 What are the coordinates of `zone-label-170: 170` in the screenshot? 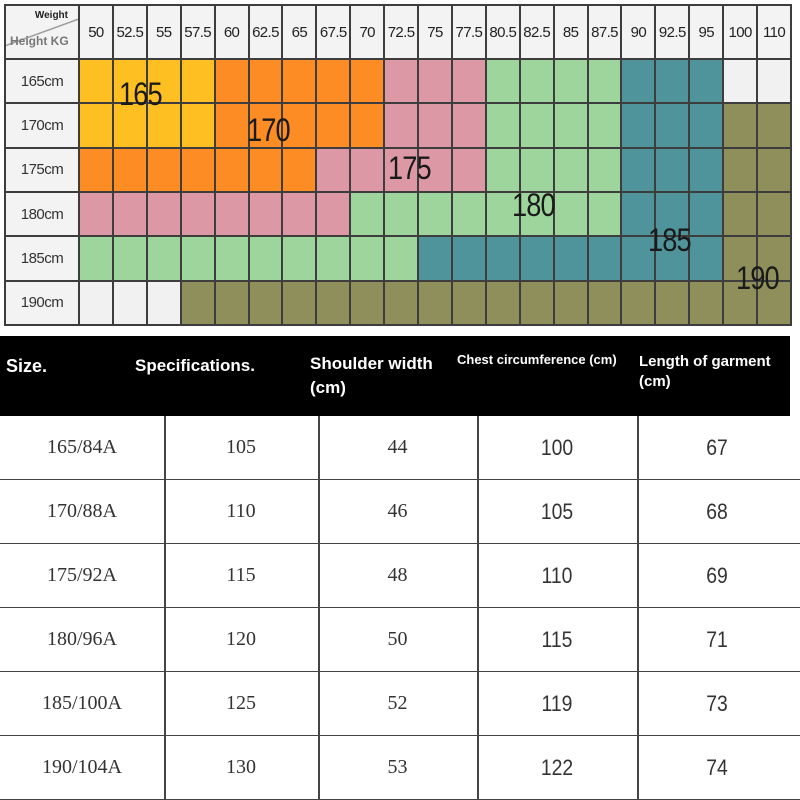 It's located at (269, 130).